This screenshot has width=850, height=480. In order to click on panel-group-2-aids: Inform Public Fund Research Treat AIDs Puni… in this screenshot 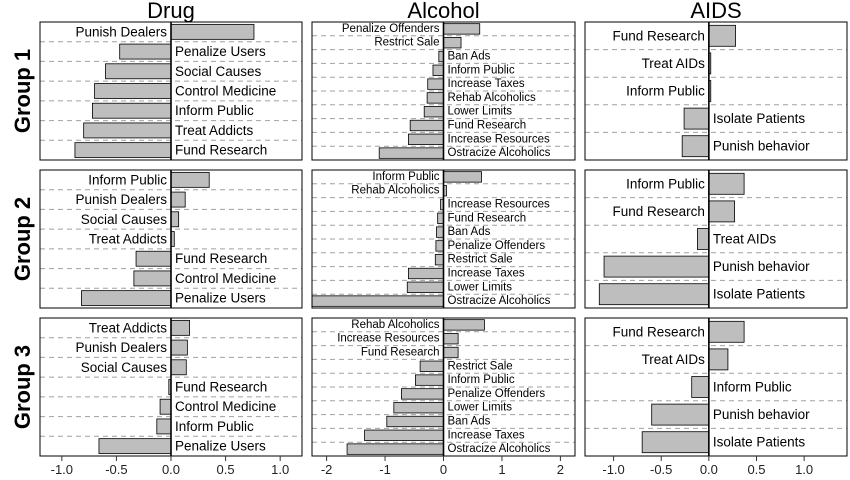, I will do `click(716, 239)`.